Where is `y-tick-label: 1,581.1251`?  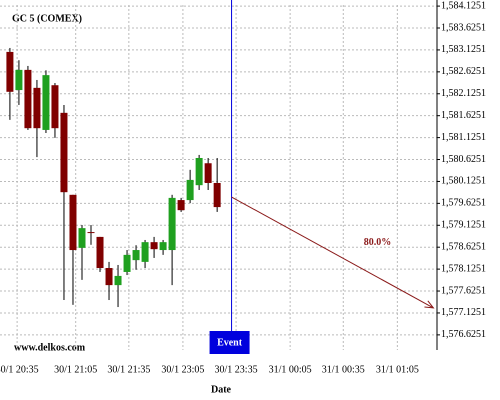 y-tick-label: 1,581.1251 is located at coordinates (463, 137).